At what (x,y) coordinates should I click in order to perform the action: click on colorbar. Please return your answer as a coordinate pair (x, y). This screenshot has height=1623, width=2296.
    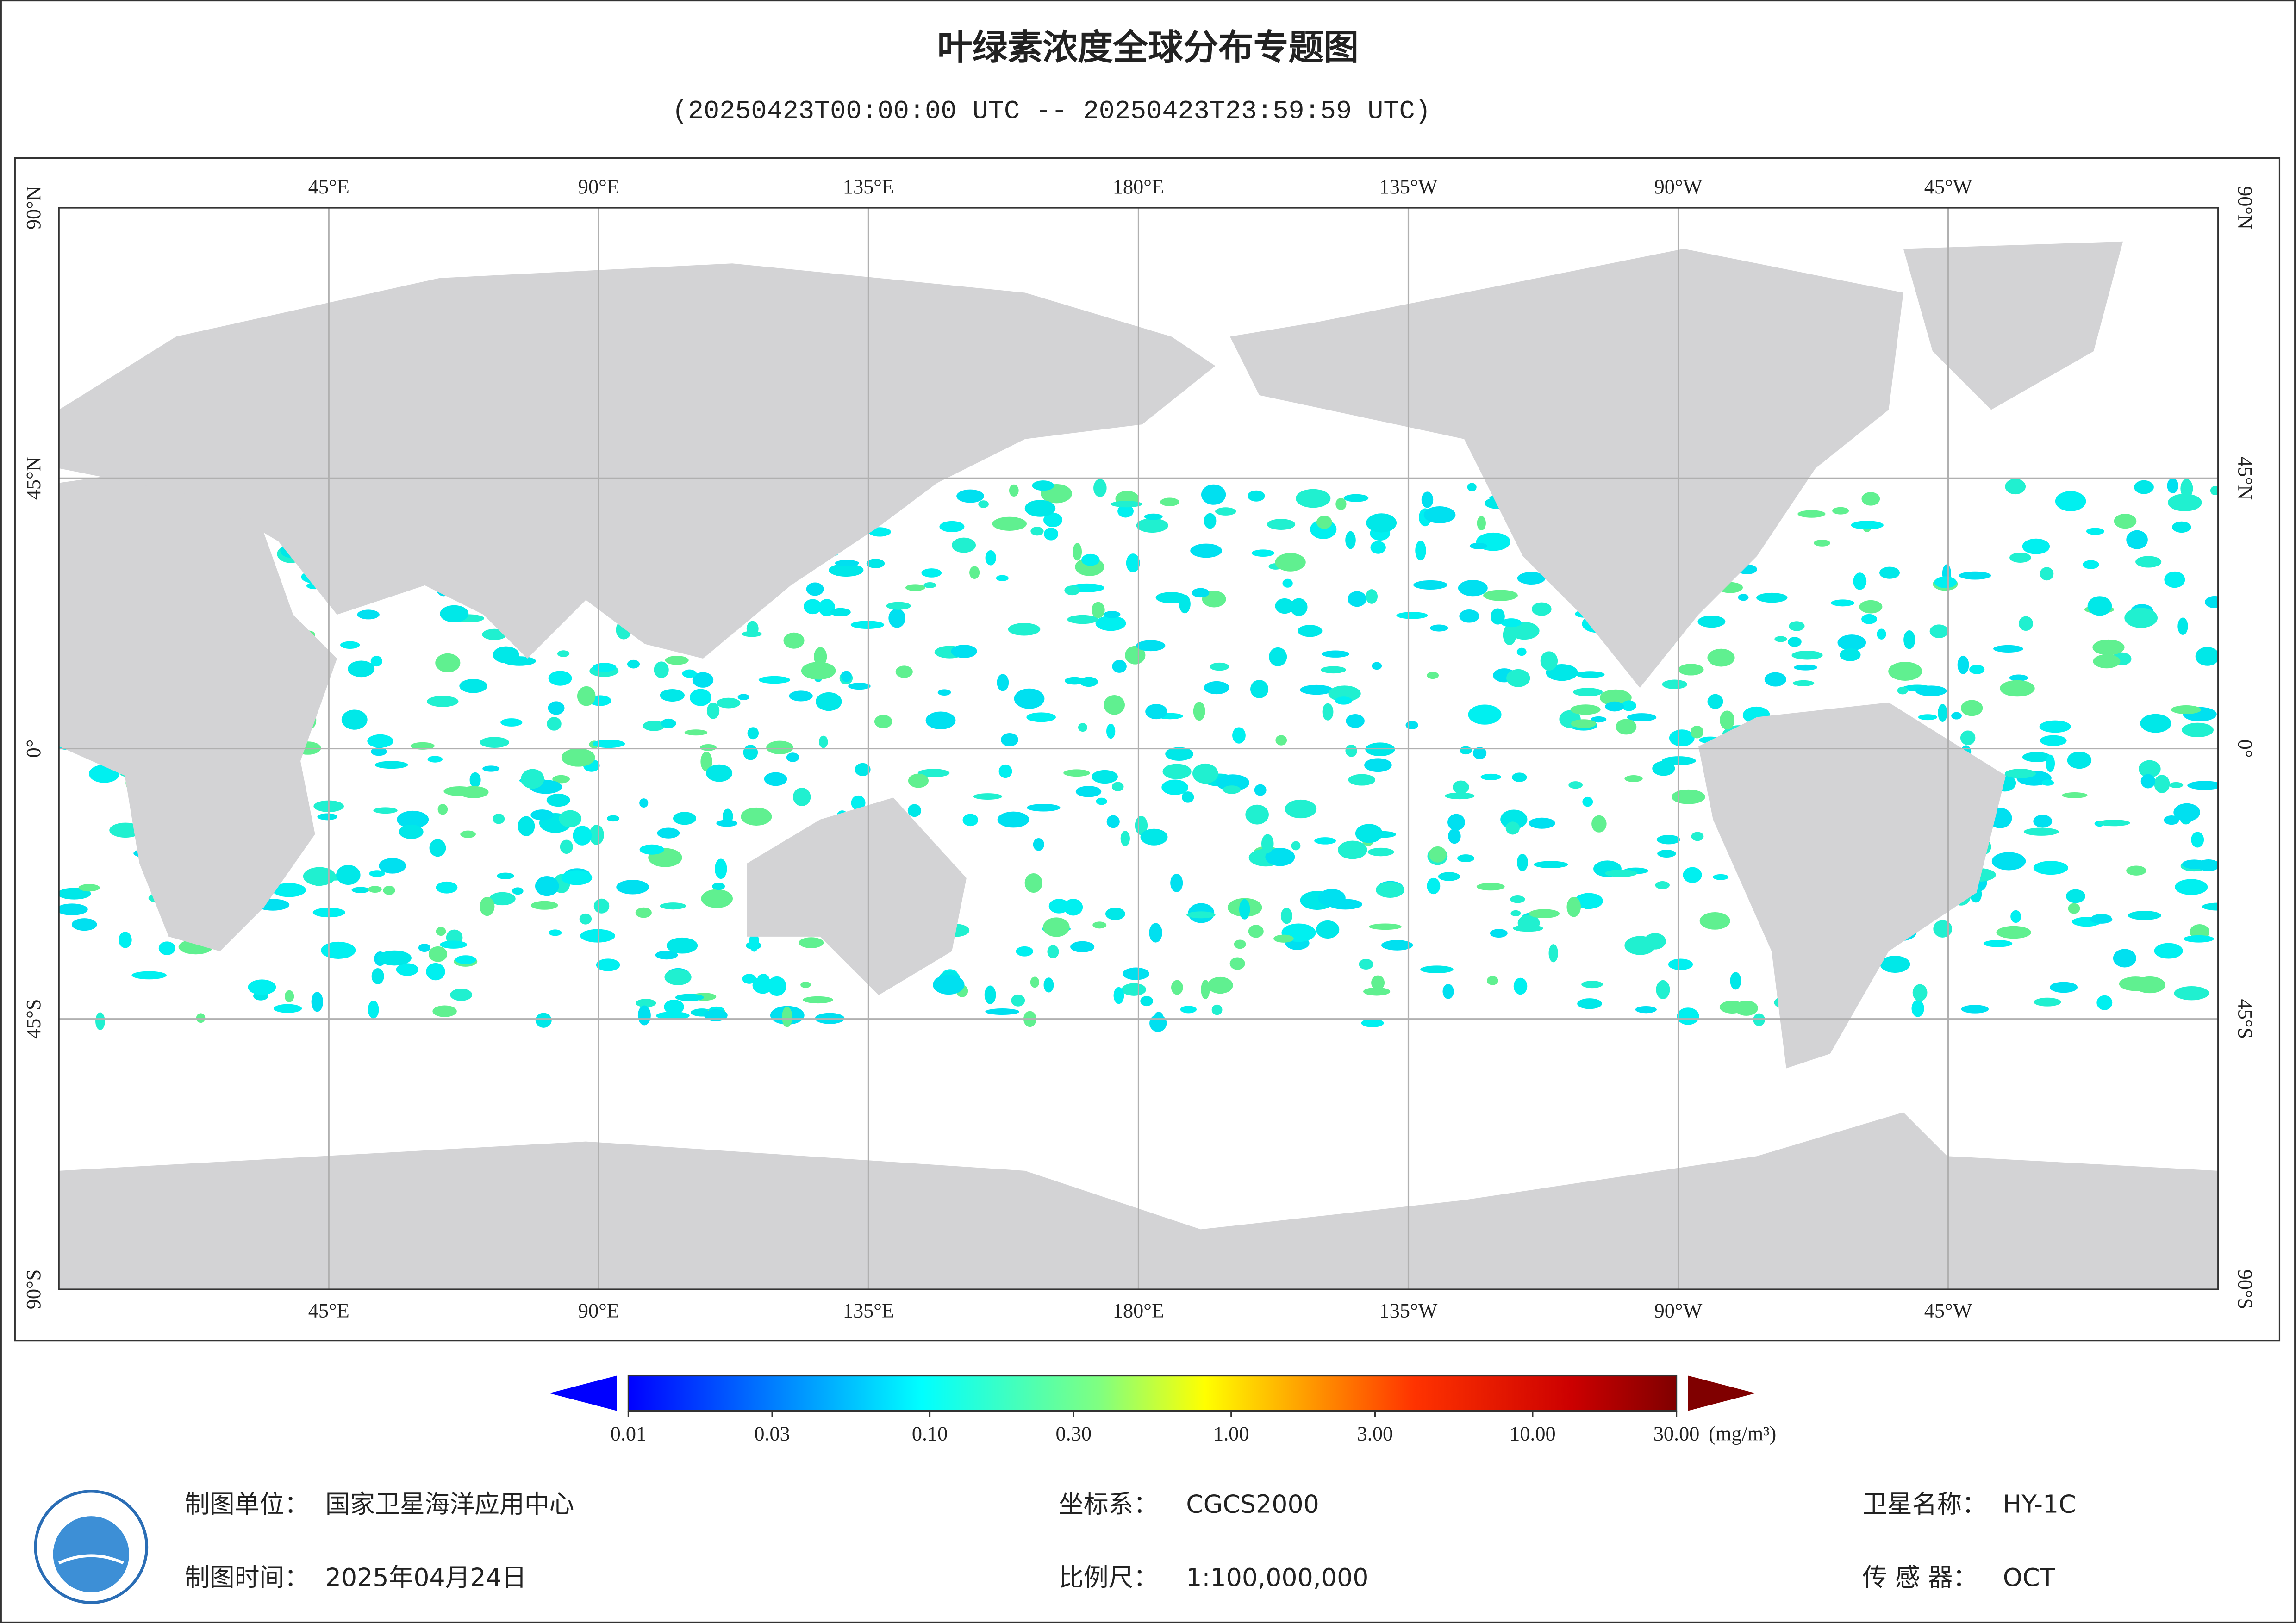
    Looking at the image, I should click on (1152, 1393).